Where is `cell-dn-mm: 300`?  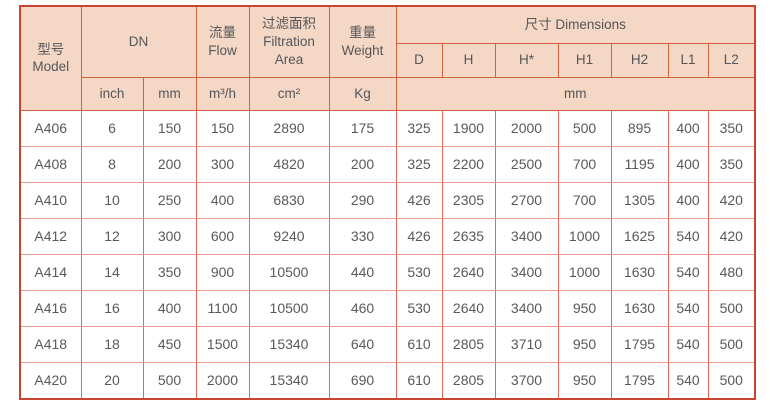 cell-dn-mm: 300 is located at coordinates (169, 236).